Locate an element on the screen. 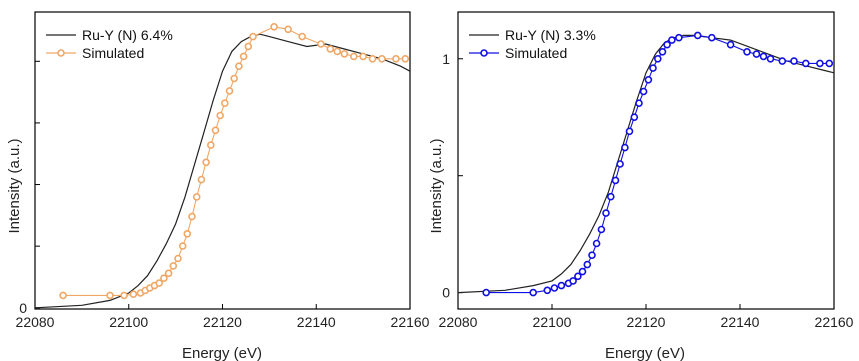 The width and height of the screenshot is (859, 361). right-y-axis-label: Intensity (a.u.) is located at coordinates (436, 185).